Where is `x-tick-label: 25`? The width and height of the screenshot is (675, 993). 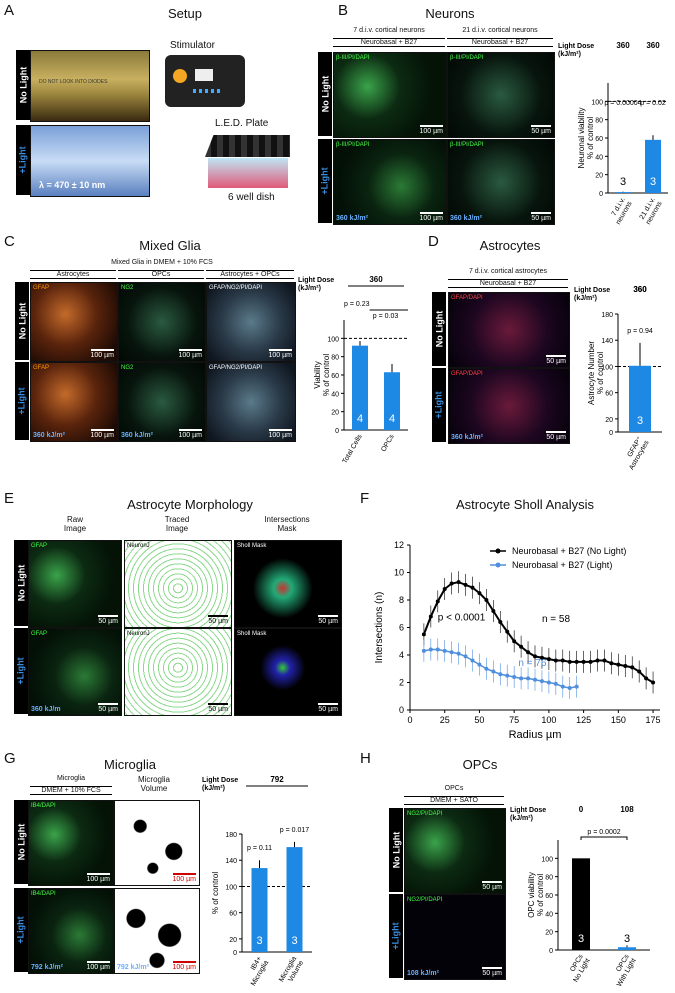
x-tick-label: 25 is located at coordinates (445, 720).